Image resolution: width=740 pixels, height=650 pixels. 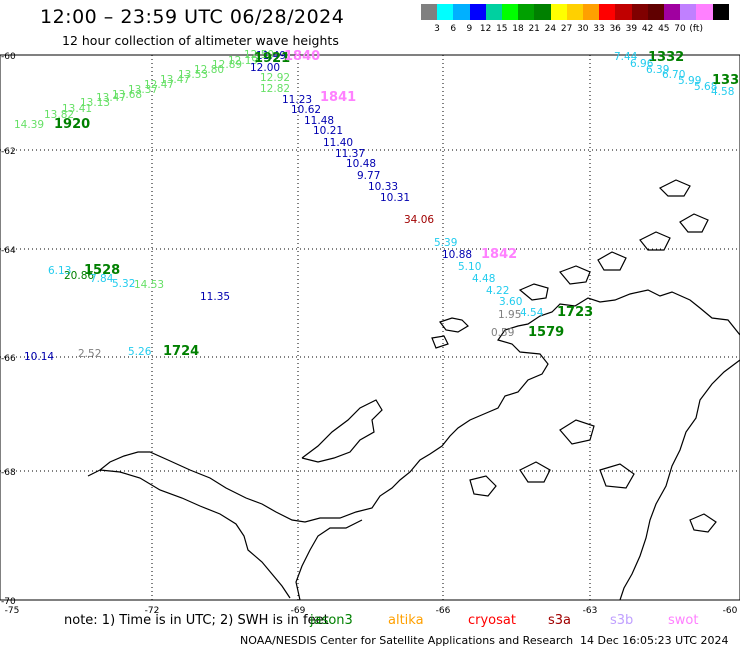 What do you see at coordinates (8, 473) in the screenshot?
I see `lat-label: -68` at bounding box center [8, 473].